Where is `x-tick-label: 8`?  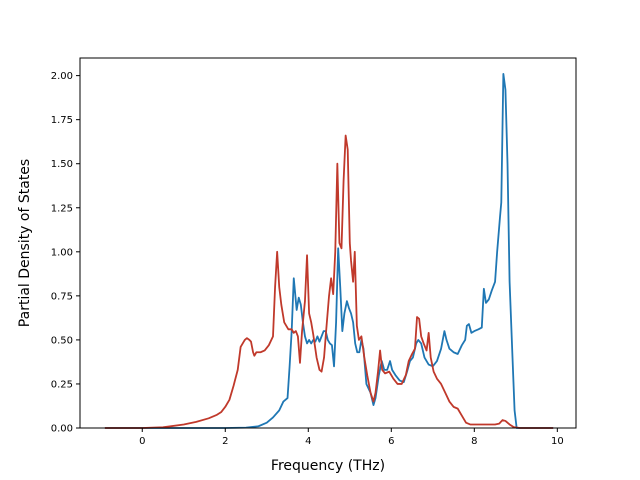 x-tick-label: 8 is located at coordinates (474, 441).